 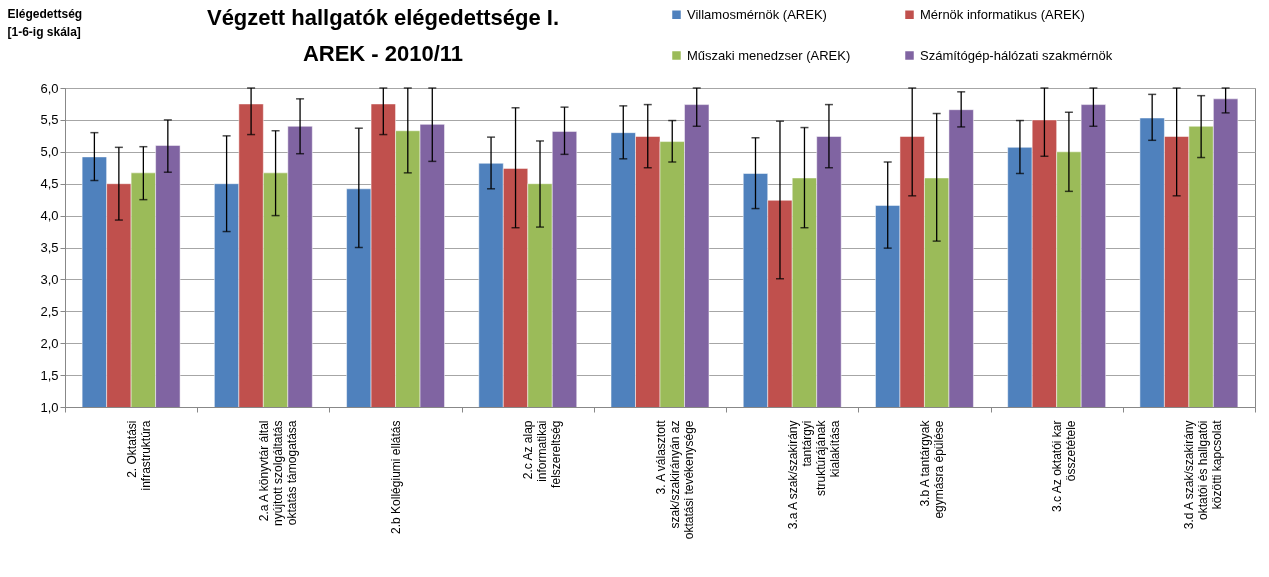 I want to click on y-tick-label: 4,5, so click(x=49, y=184).